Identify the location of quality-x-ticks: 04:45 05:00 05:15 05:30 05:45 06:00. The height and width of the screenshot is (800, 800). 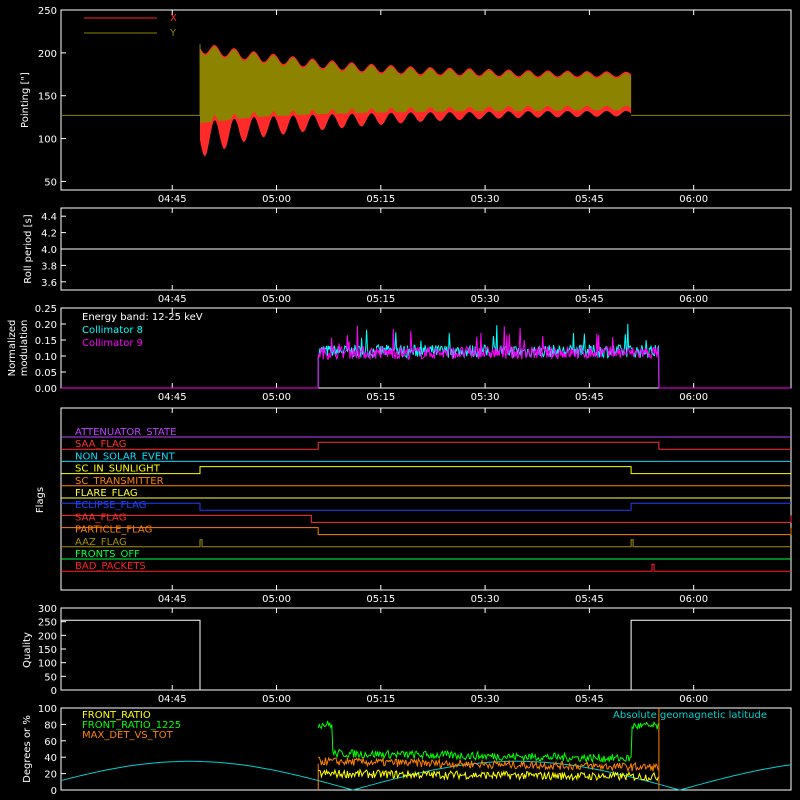
(433, 656).